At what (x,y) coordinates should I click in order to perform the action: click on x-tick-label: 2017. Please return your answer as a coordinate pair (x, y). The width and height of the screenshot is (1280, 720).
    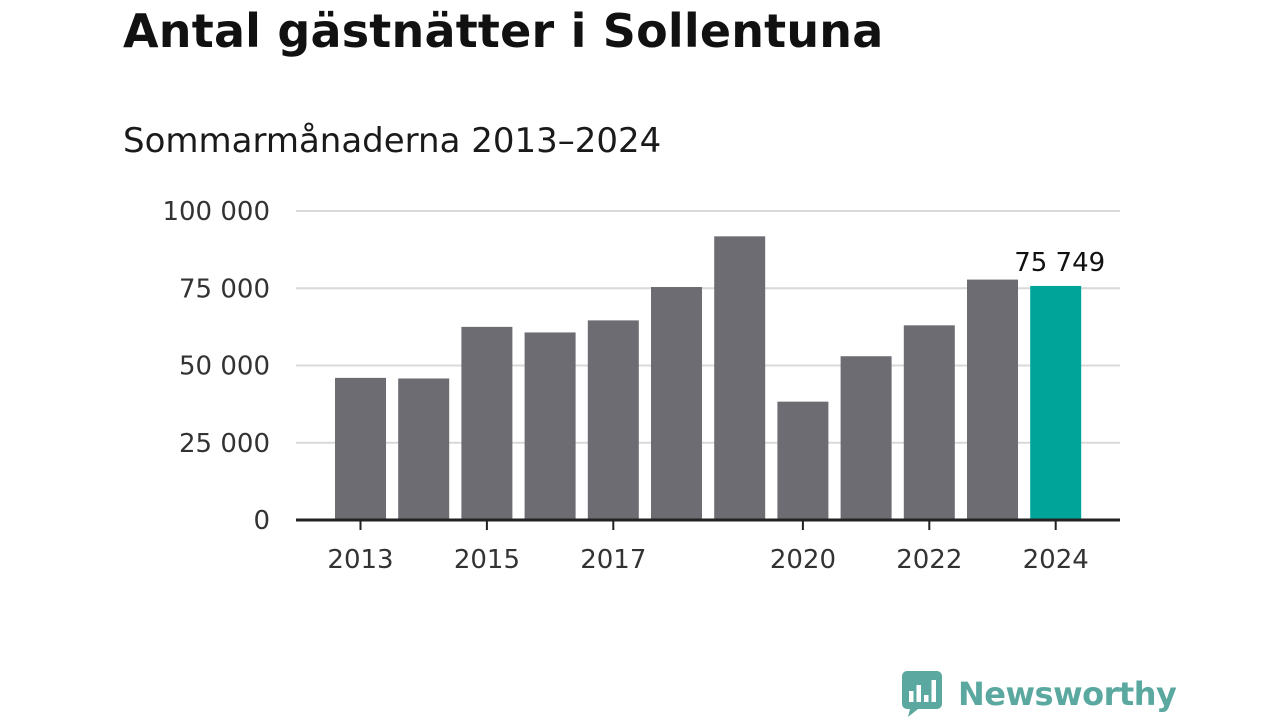
    Looking at the image, I should click on (613, 560).